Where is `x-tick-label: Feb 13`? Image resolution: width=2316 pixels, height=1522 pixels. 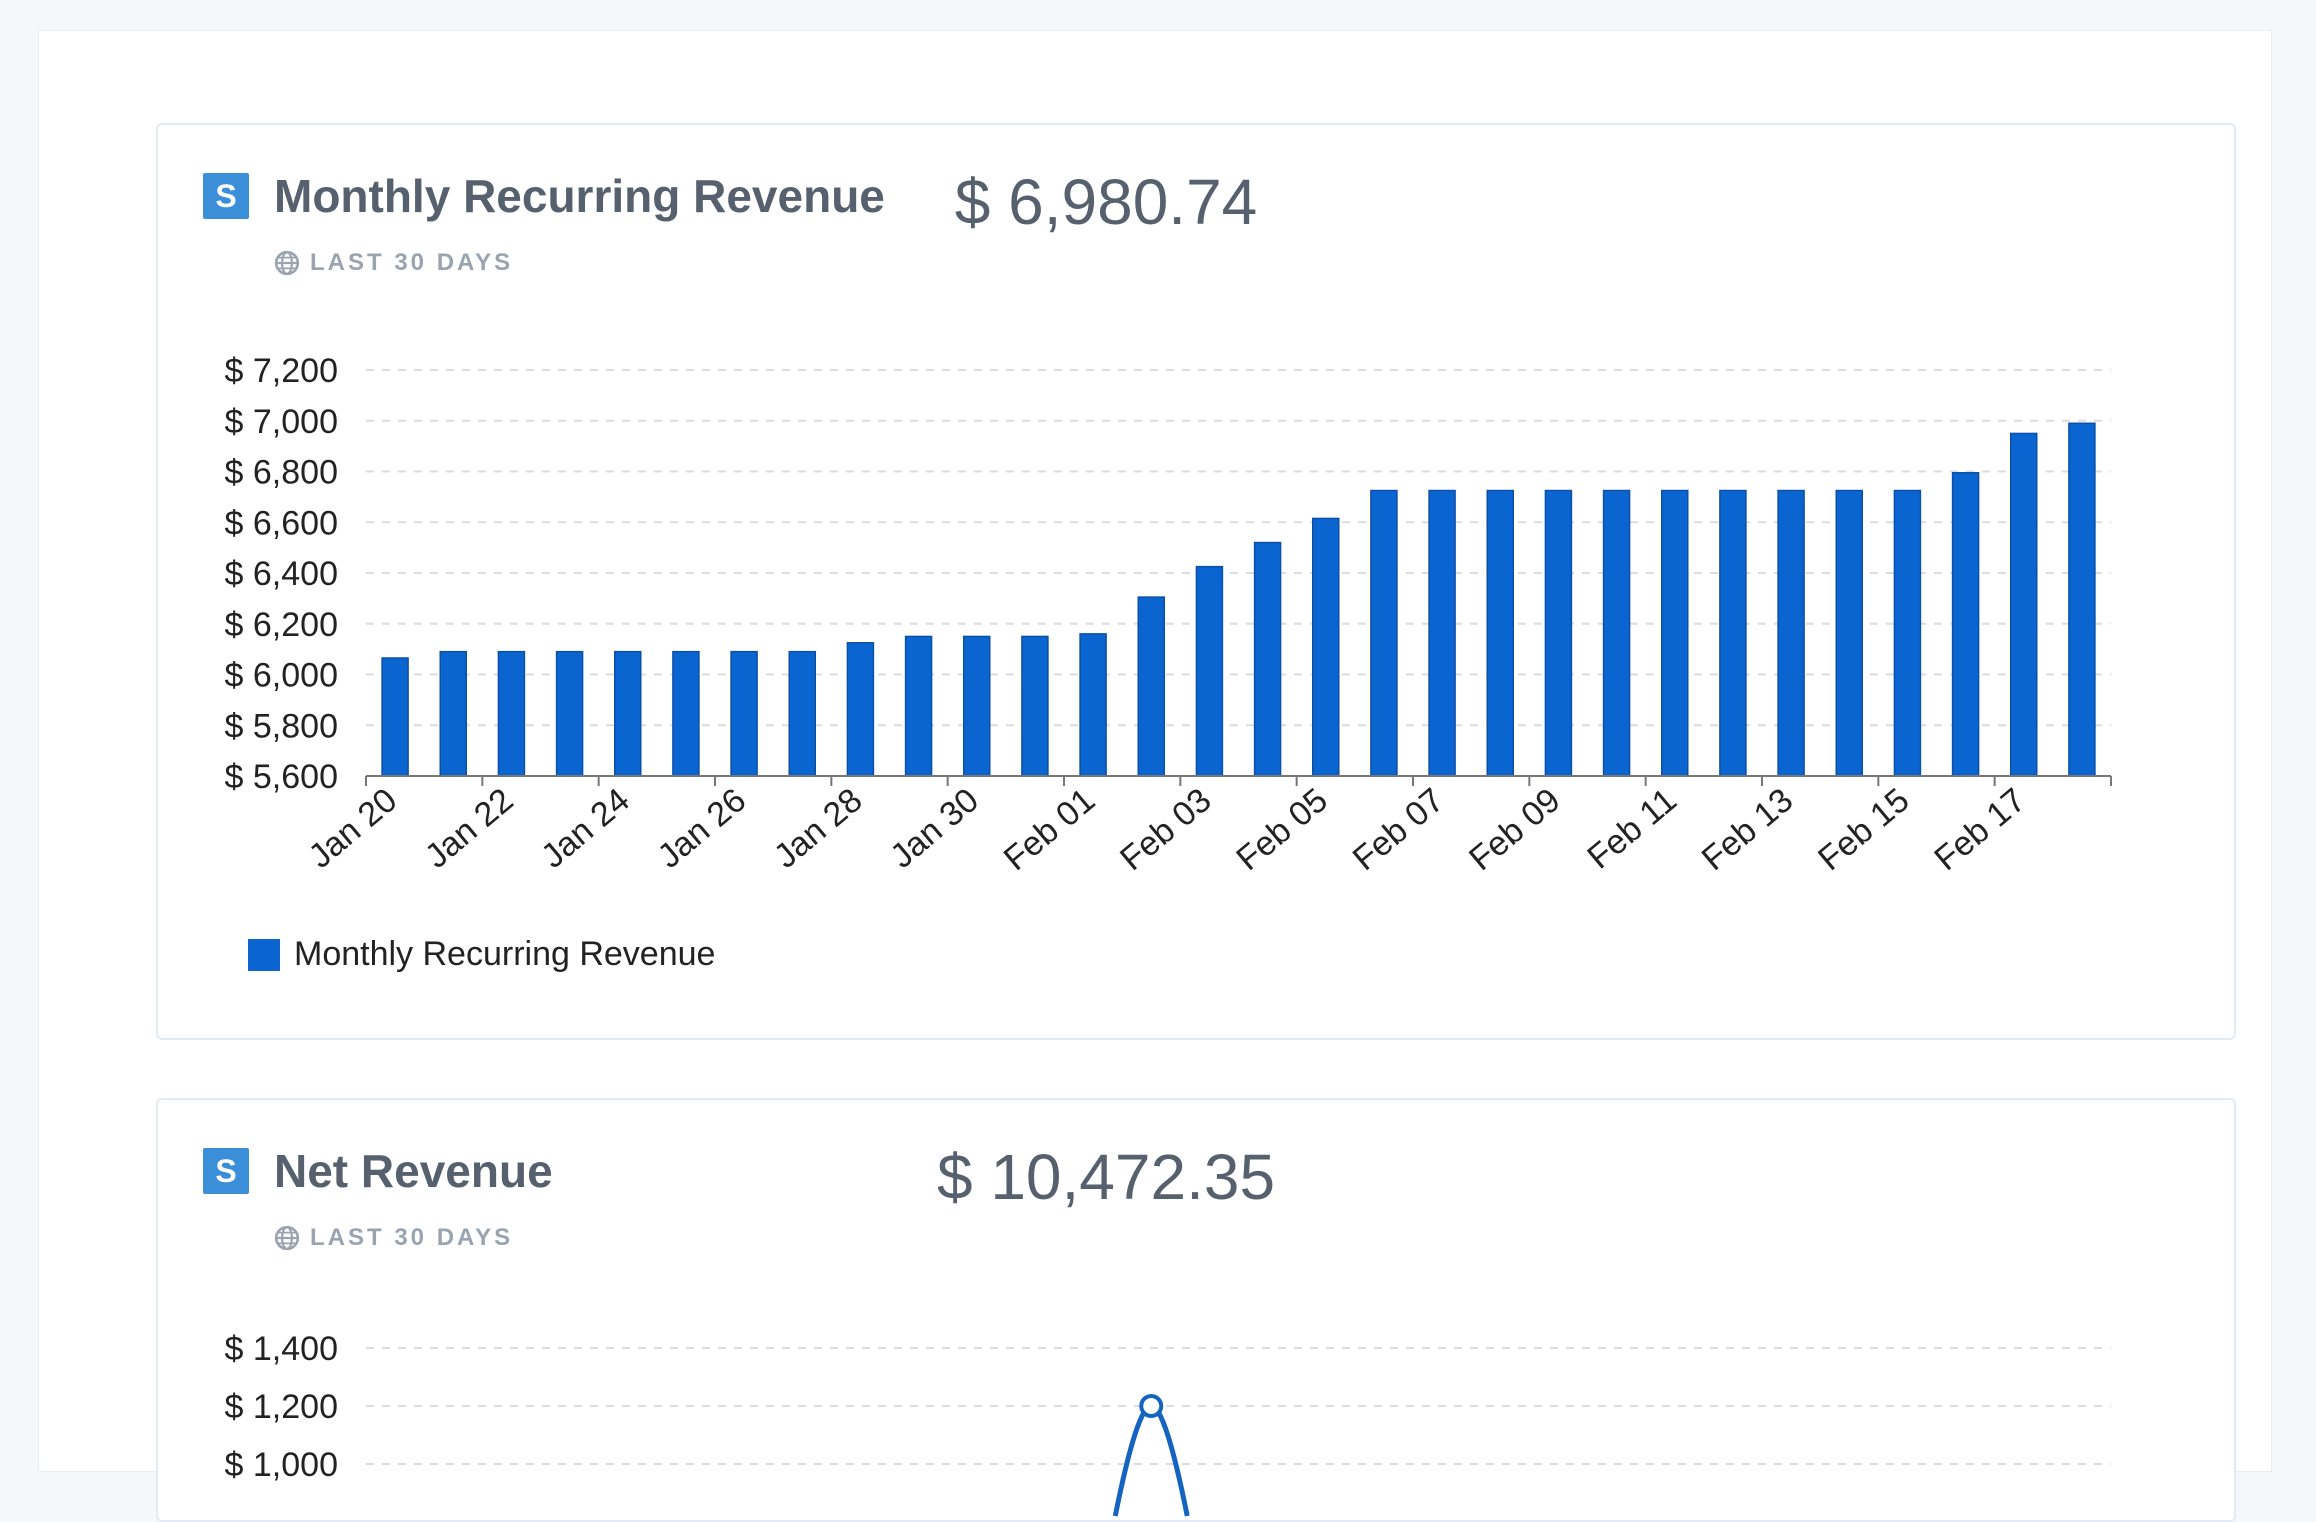
x-tick-label: Feb 13 is located at coordinates (1748, 829).